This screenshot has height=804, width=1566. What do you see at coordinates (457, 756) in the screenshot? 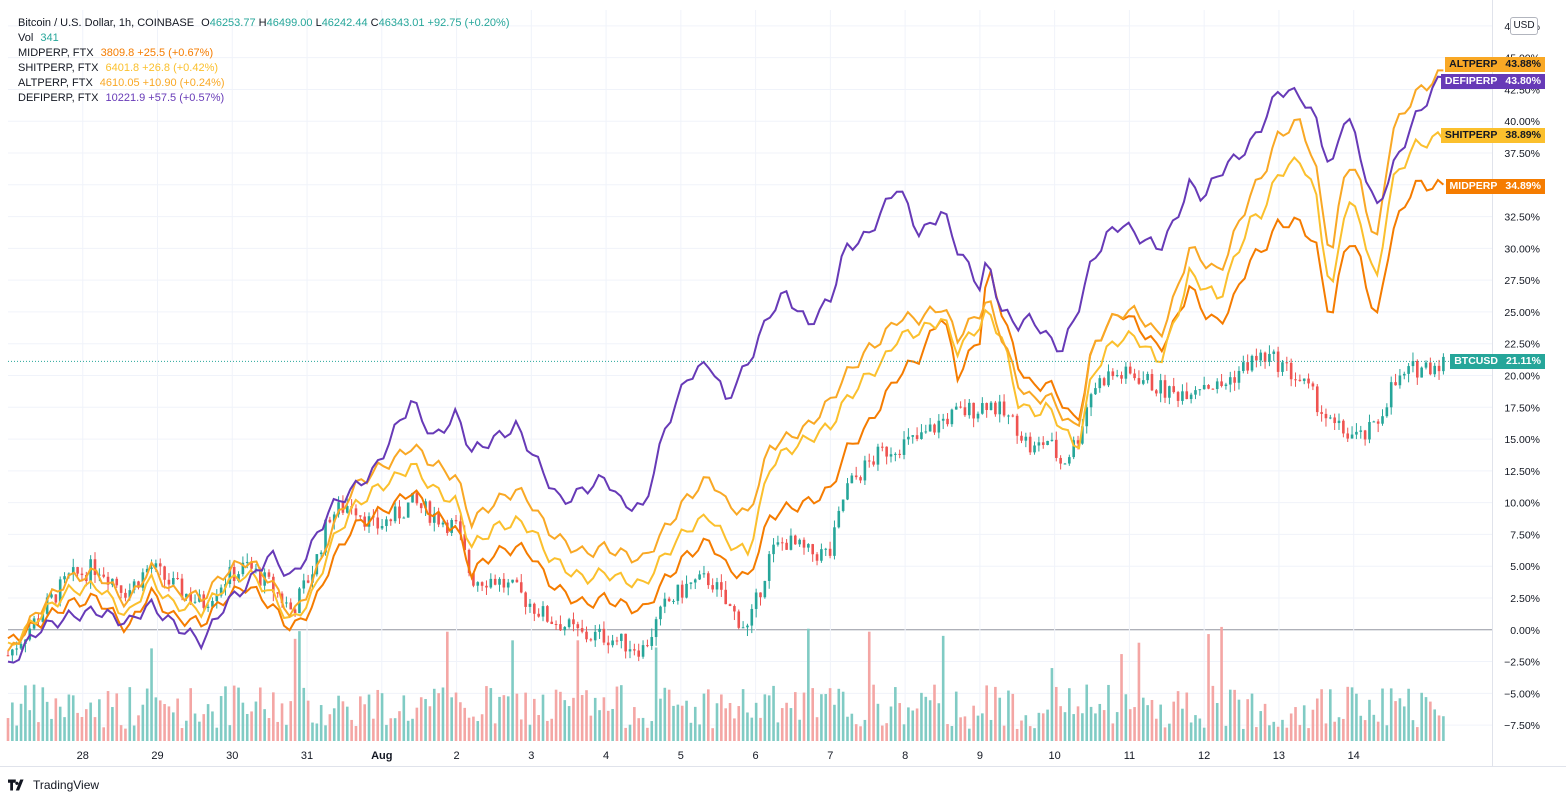
I see `x-tick-label: 2` at bounding box center [457, 756].